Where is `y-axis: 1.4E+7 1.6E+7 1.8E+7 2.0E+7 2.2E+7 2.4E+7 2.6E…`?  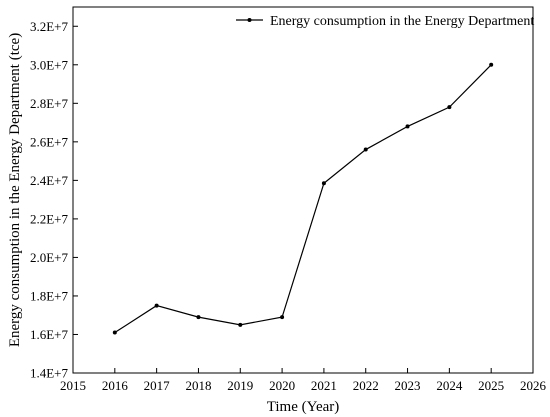 y-axis: 1.4E+7 1.6E+7 1.8E+7 2.0E+7 2.2E+7 2.4E+7 2.6E… is located at coordinates (54, 200).